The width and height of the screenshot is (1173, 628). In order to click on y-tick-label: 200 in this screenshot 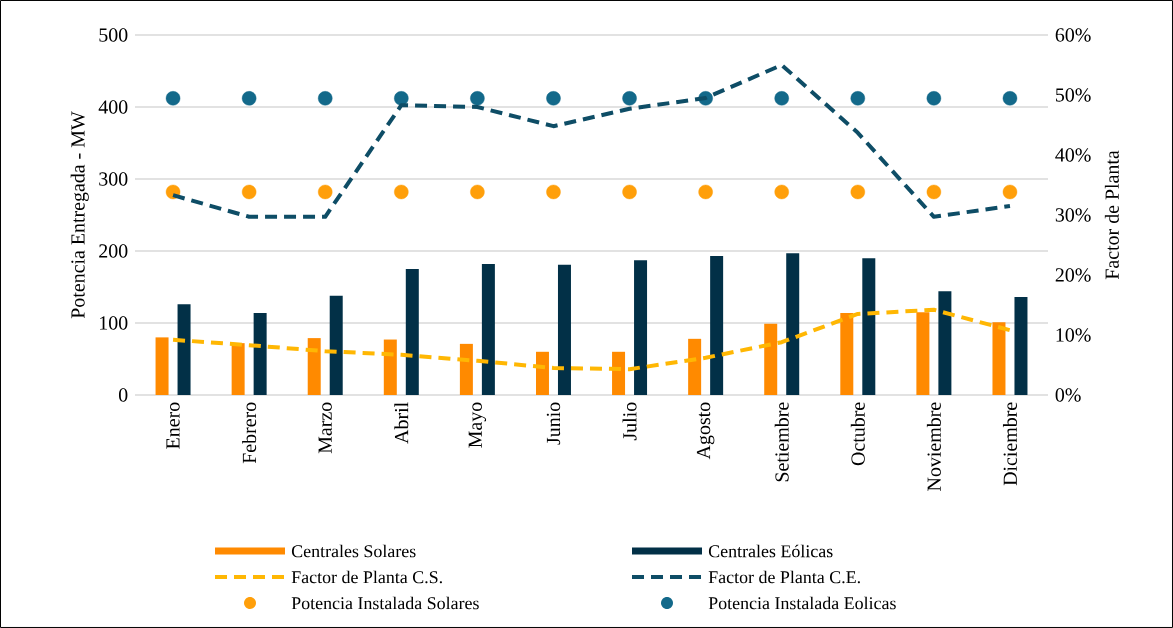, I will do `click(113, 251)`.